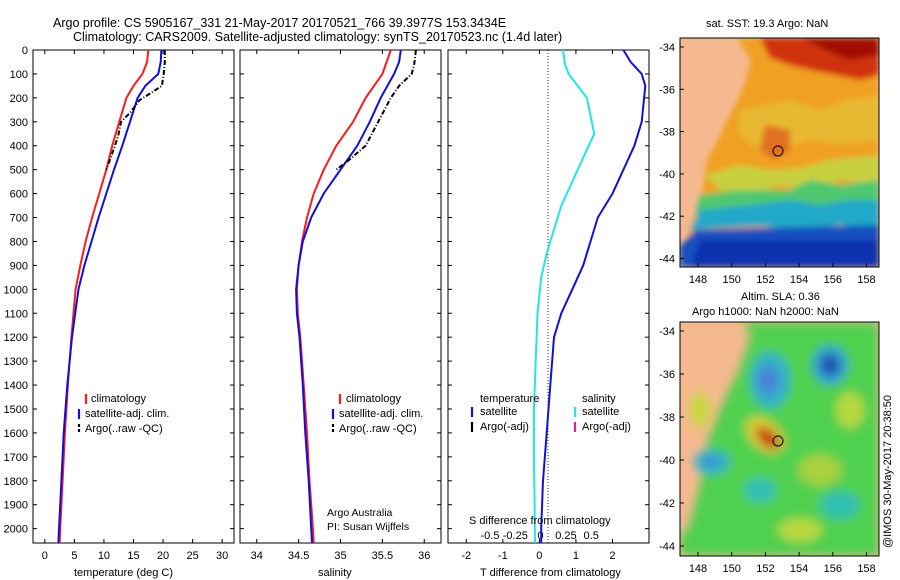 The width and height of the screenshot is (900, 580). Describe the element at coordinates (767, 24) in the screenshot. I see `sst-map-title: sat. SST: 19.3 Argo: NaN` at that location.